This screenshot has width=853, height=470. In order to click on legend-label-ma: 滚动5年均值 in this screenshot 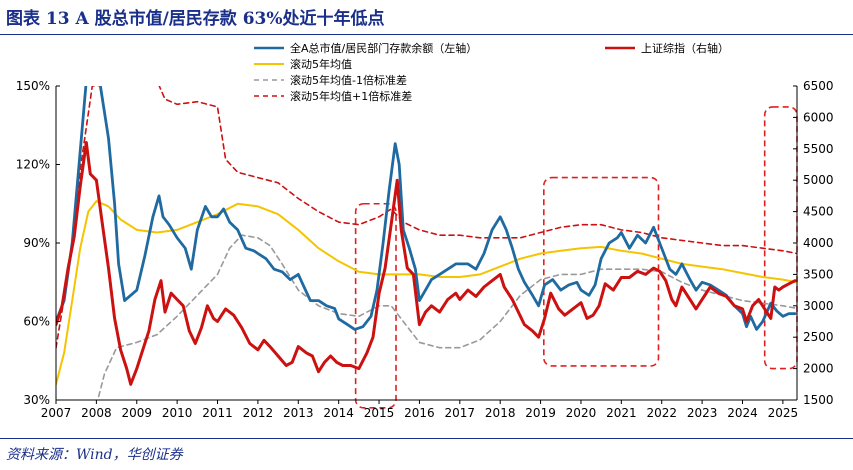, I will do `click(321, 64)`.